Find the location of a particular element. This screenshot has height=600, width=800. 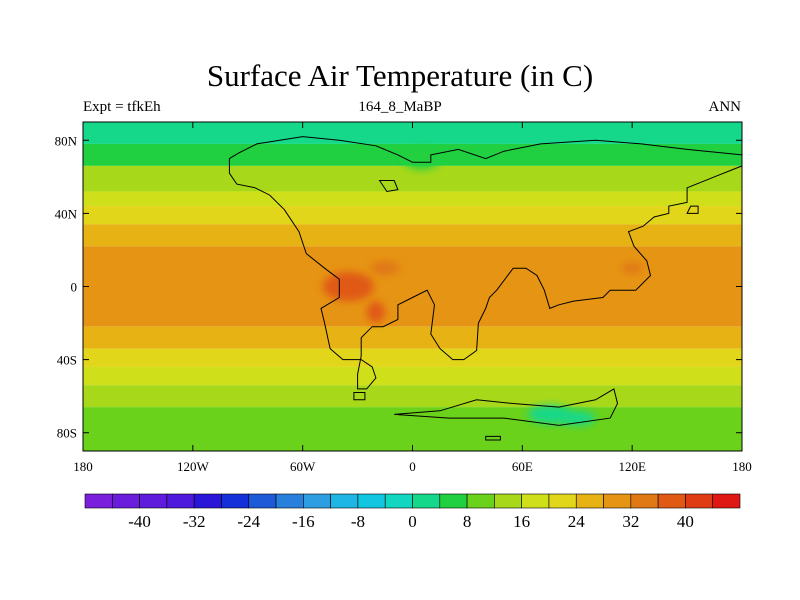

colorbar-label: -40 is located at coordinates (139, 521).